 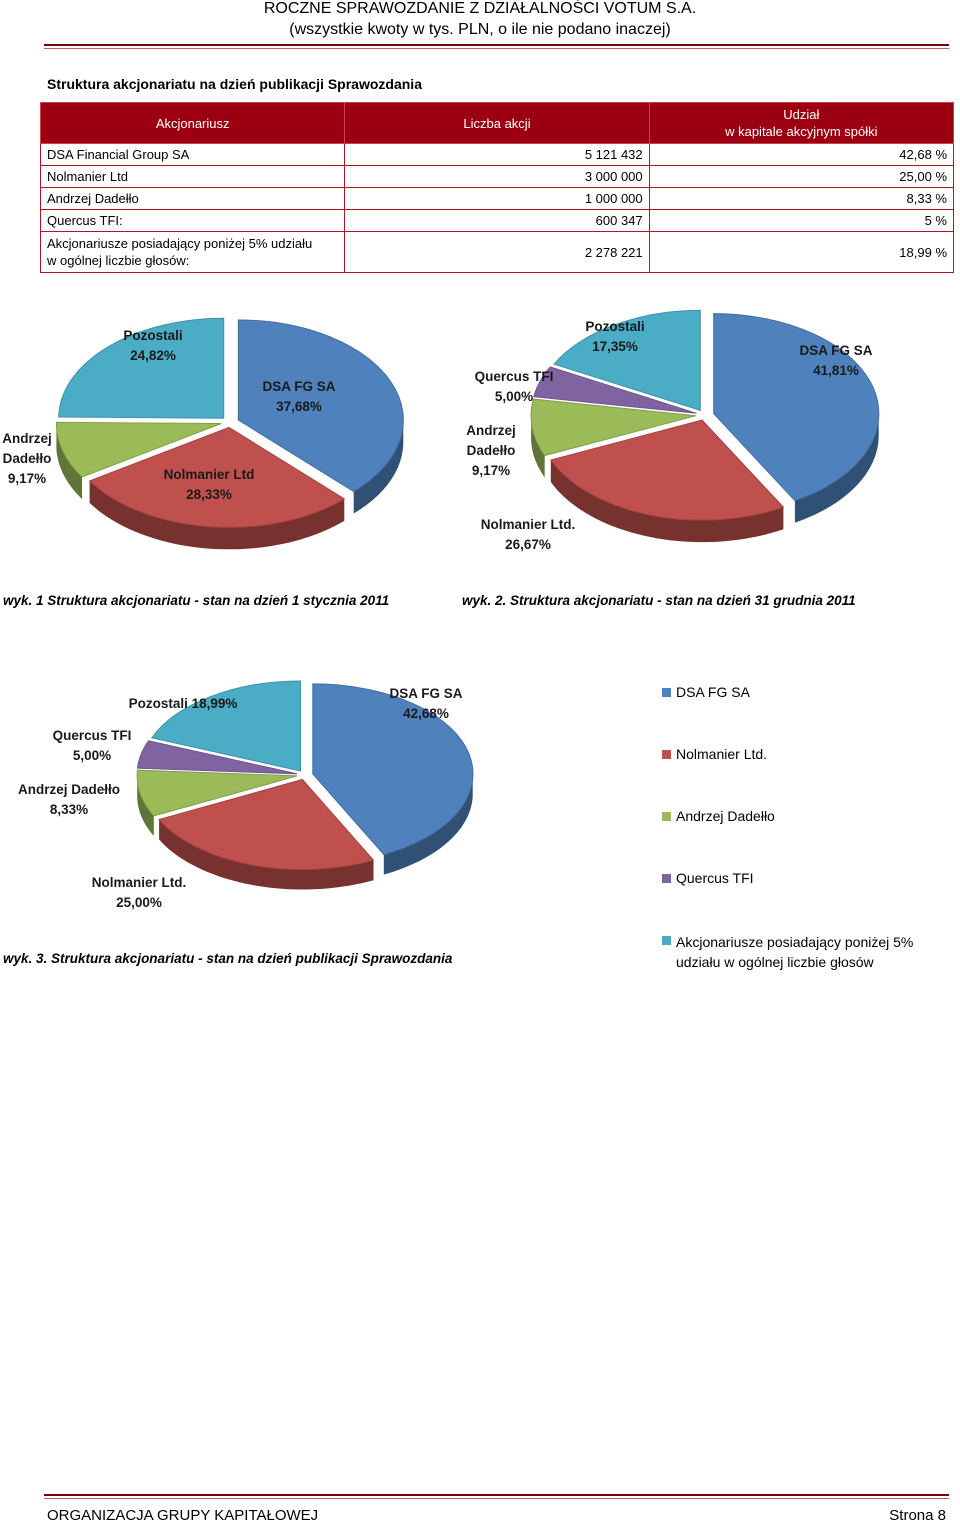 I want to click on table-row: Andrzej Dadełło 1 000 000 8,33 %, so click(x=497, y=198).